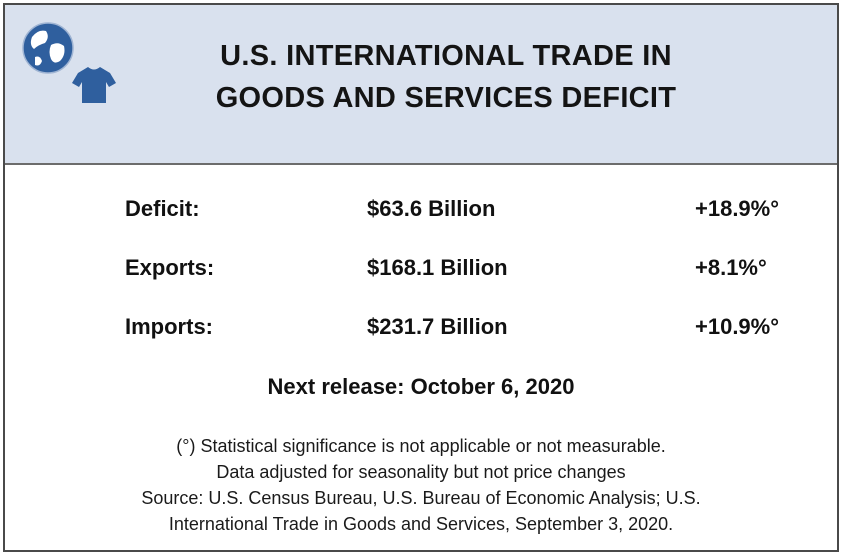 The height and width of the screenshot is (558, 845). I want to click on globe-icon, so click(48, 48).